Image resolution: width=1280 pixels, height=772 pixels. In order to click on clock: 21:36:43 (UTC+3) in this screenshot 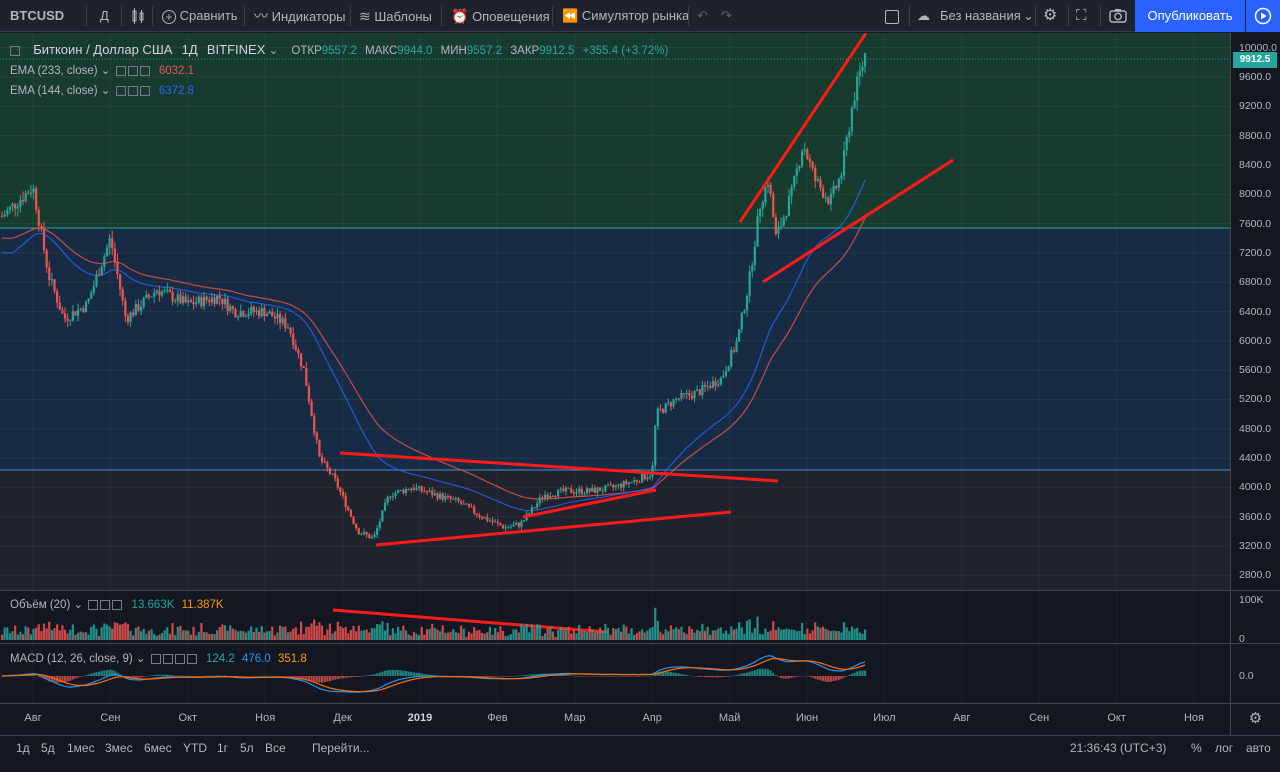, I will do `click(1118, 748)`.